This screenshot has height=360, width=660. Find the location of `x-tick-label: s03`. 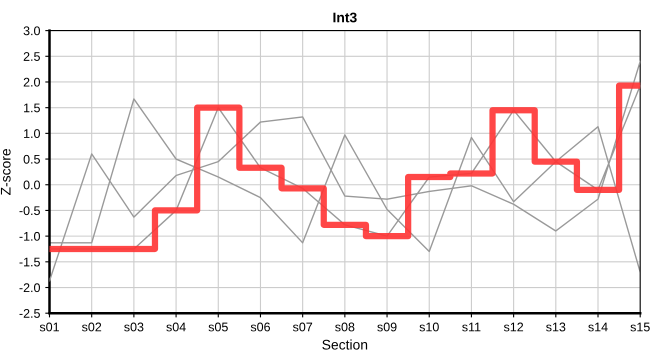

x-tick-label: s03 is located at coordinates (134, 327).